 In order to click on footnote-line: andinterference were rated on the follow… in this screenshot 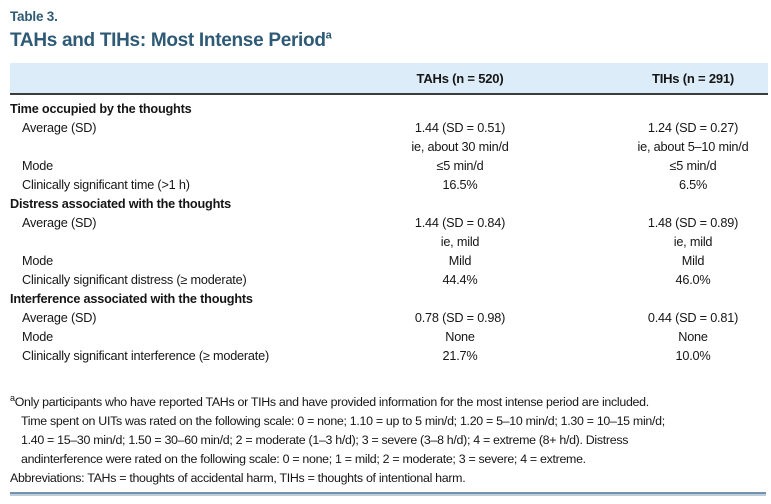, I will do `click(303, 459)`.